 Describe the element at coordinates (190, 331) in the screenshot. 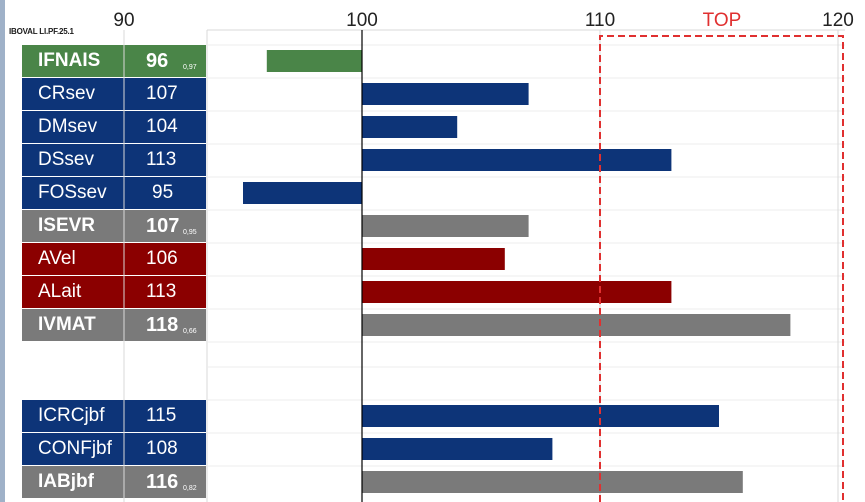

I see `row-subscript: 0,66` at that location.